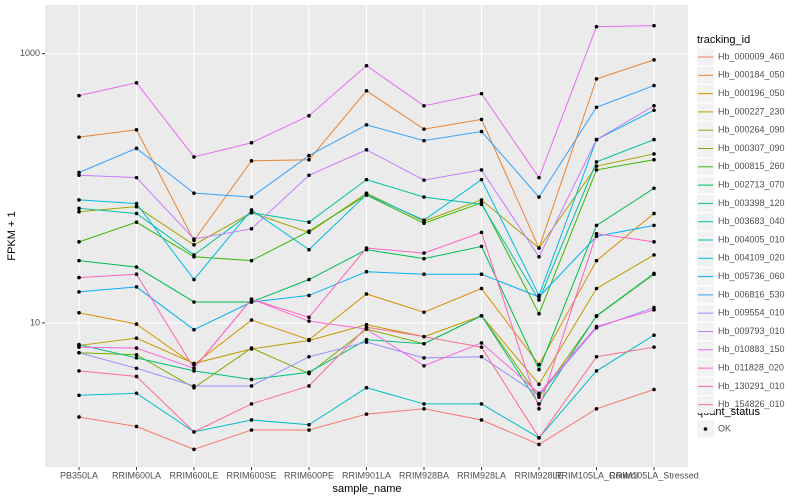 Image resolution: width=800 pixels, height=500 pixels. What do you see at coordinates (751, 258) in the screenshot?
I see `legend-label: Hb_004109_020` at bounding box center [751, 258].